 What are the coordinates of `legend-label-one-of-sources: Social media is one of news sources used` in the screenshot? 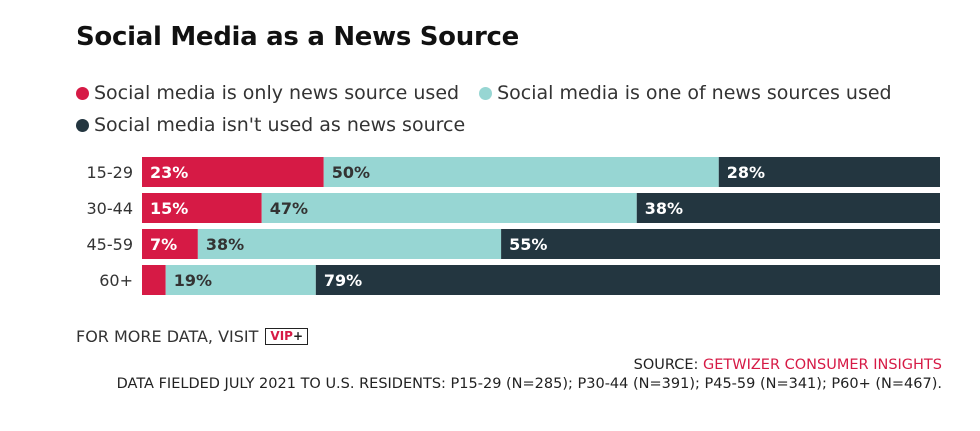 It's located at (694, 93).